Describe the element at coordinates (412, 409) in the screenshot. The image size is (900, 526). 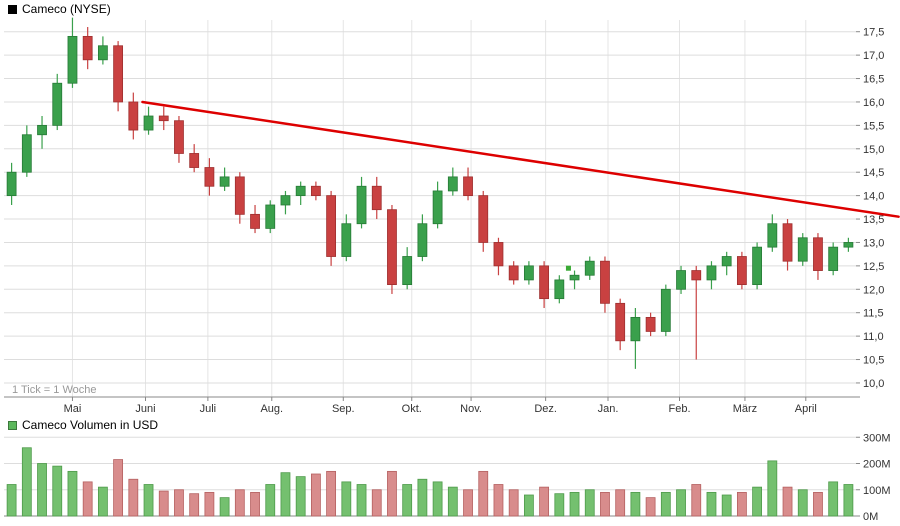
I see `svg-text: Okt.` at that location.